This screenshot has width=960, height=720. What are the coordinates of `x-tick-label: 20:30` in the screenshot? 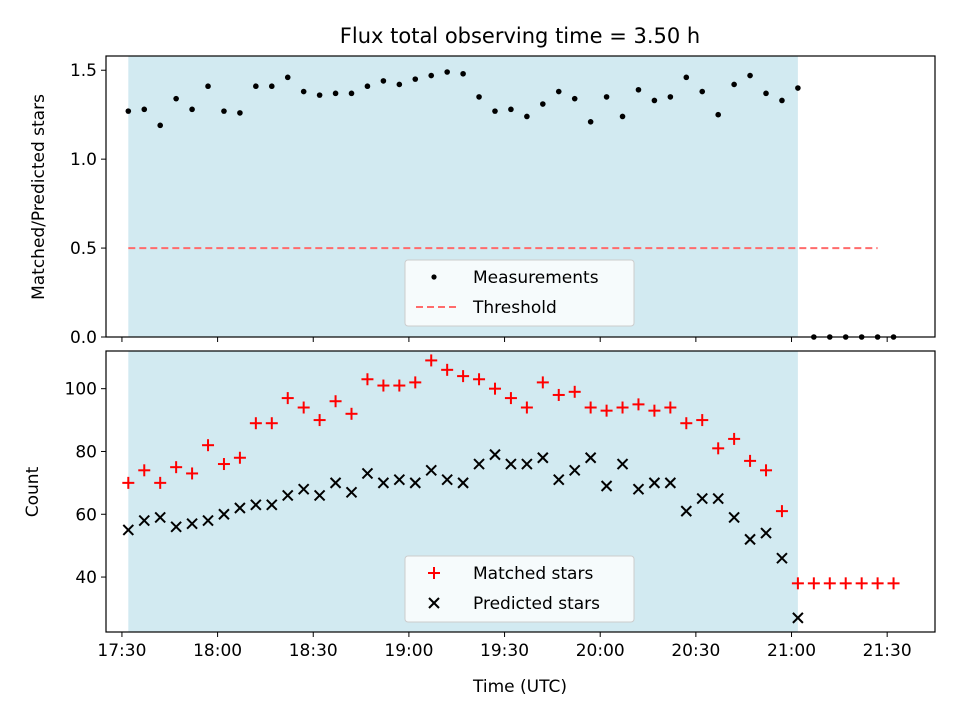 It's located at (695, 651).